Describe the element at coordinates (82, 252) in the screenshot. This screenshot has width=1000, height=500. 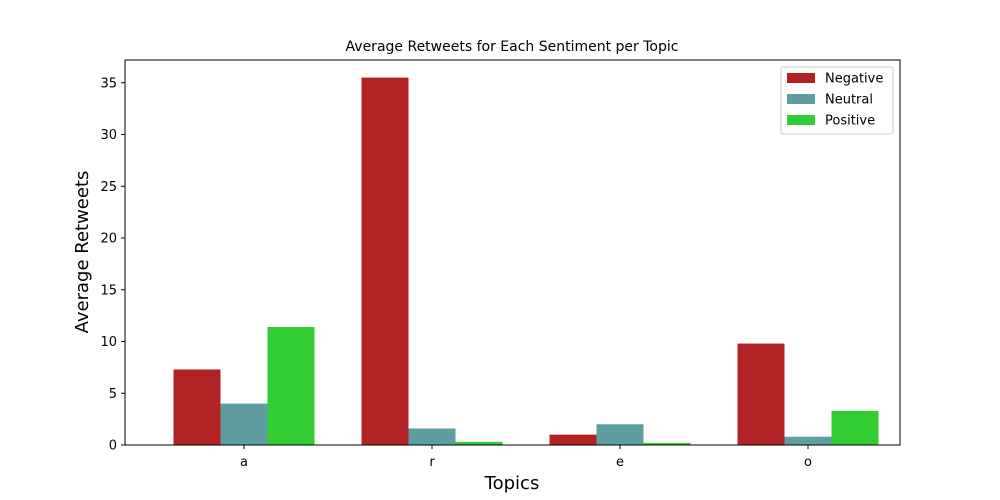
I see `y-axis-label: Average Retweets` at that location.